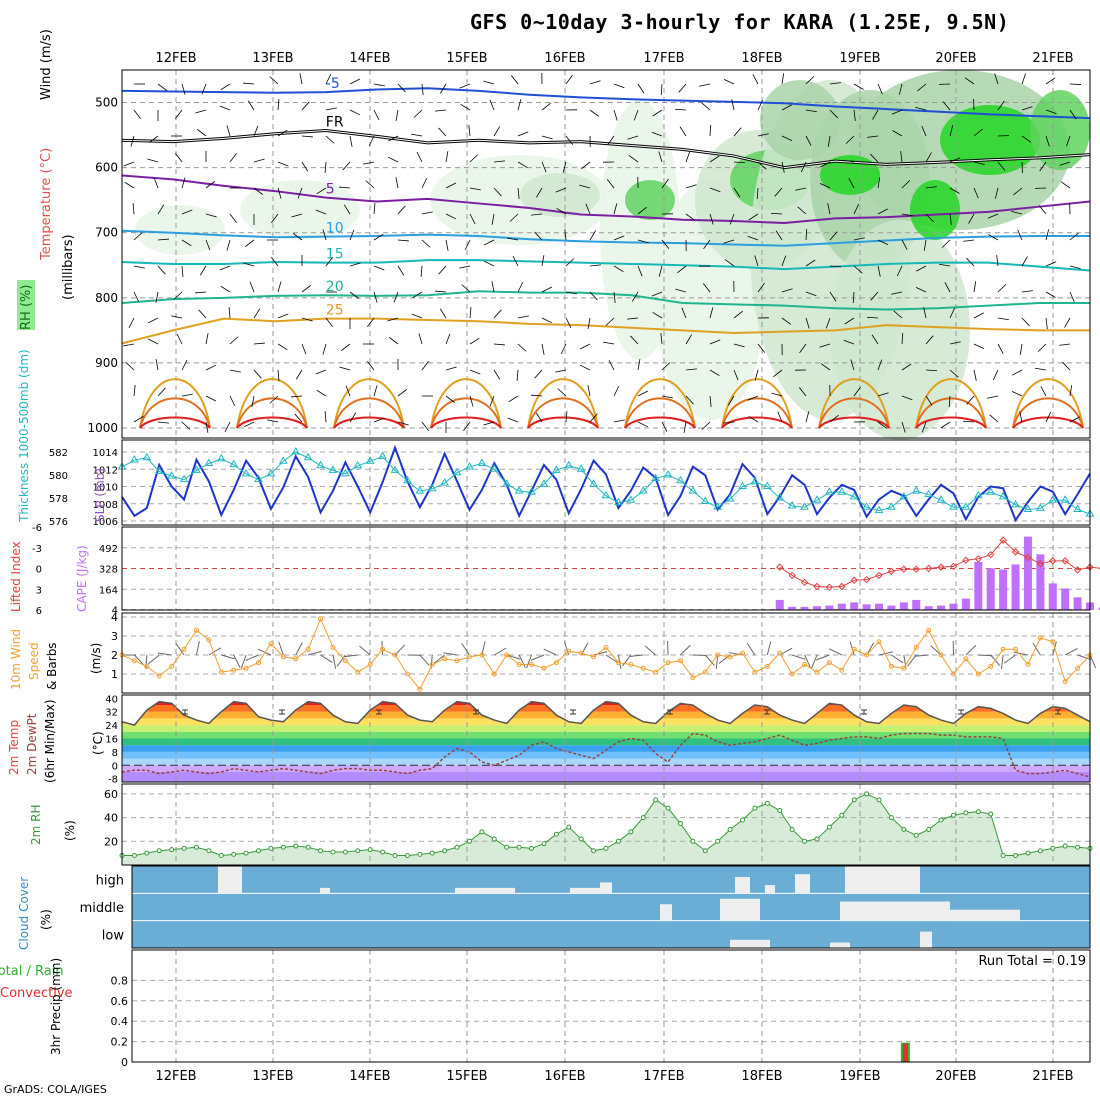 Image resolution: width=1100 pixels, height=1100 pixels. I want to click on cloud-patch, so click(740, 909).